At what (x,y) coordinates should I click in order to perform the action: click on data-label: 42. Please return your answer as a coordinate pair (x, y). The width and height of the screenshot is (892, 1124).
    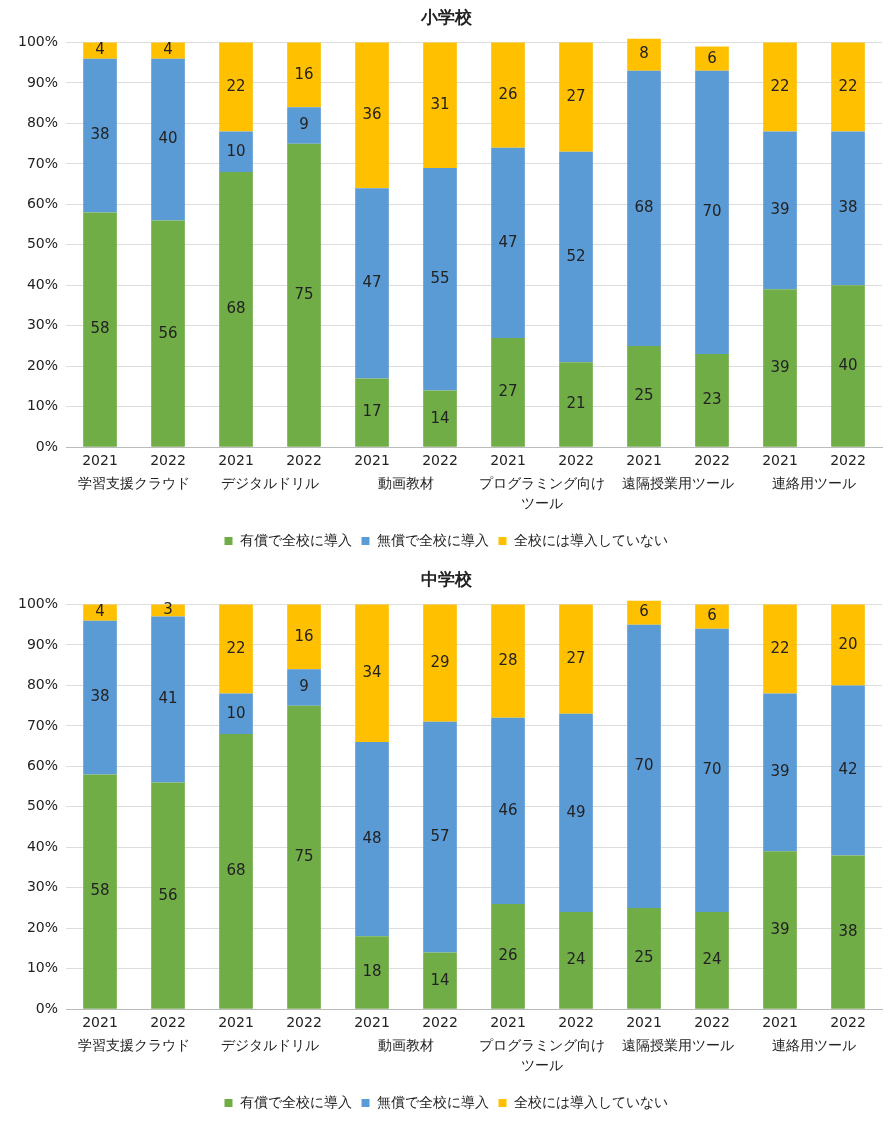
    Looking at the image, I should click on (848, 769).